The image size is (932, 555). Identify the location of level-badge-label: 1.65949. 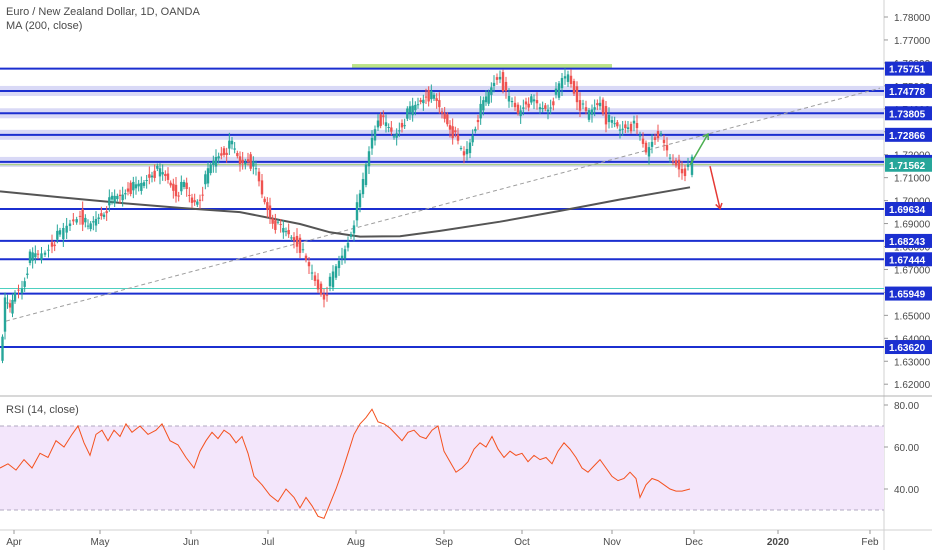
(907, 295).